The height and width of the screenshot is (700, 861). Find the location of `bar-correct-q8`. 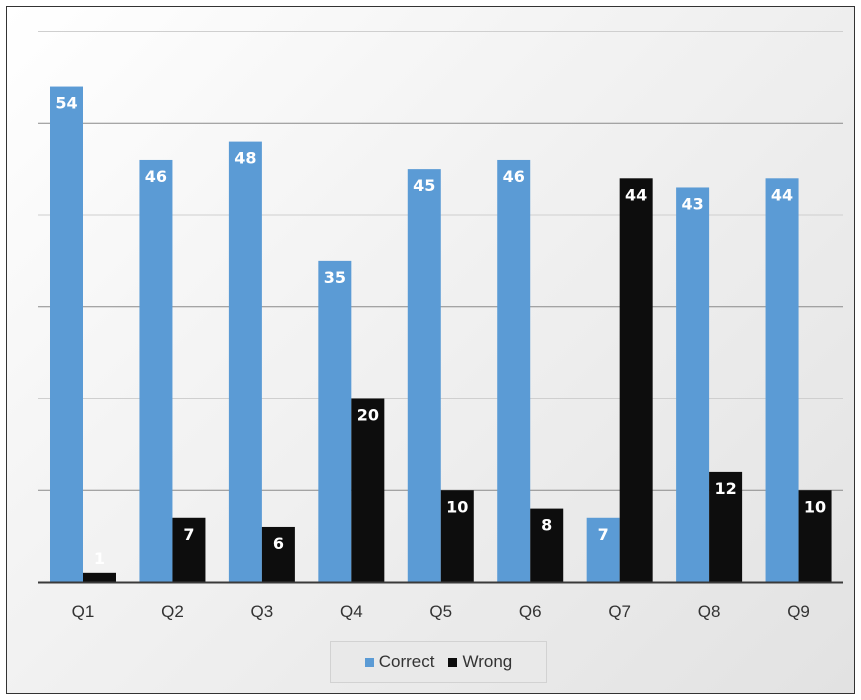

bar-correct-q8 is located at coordinates (693, 384).